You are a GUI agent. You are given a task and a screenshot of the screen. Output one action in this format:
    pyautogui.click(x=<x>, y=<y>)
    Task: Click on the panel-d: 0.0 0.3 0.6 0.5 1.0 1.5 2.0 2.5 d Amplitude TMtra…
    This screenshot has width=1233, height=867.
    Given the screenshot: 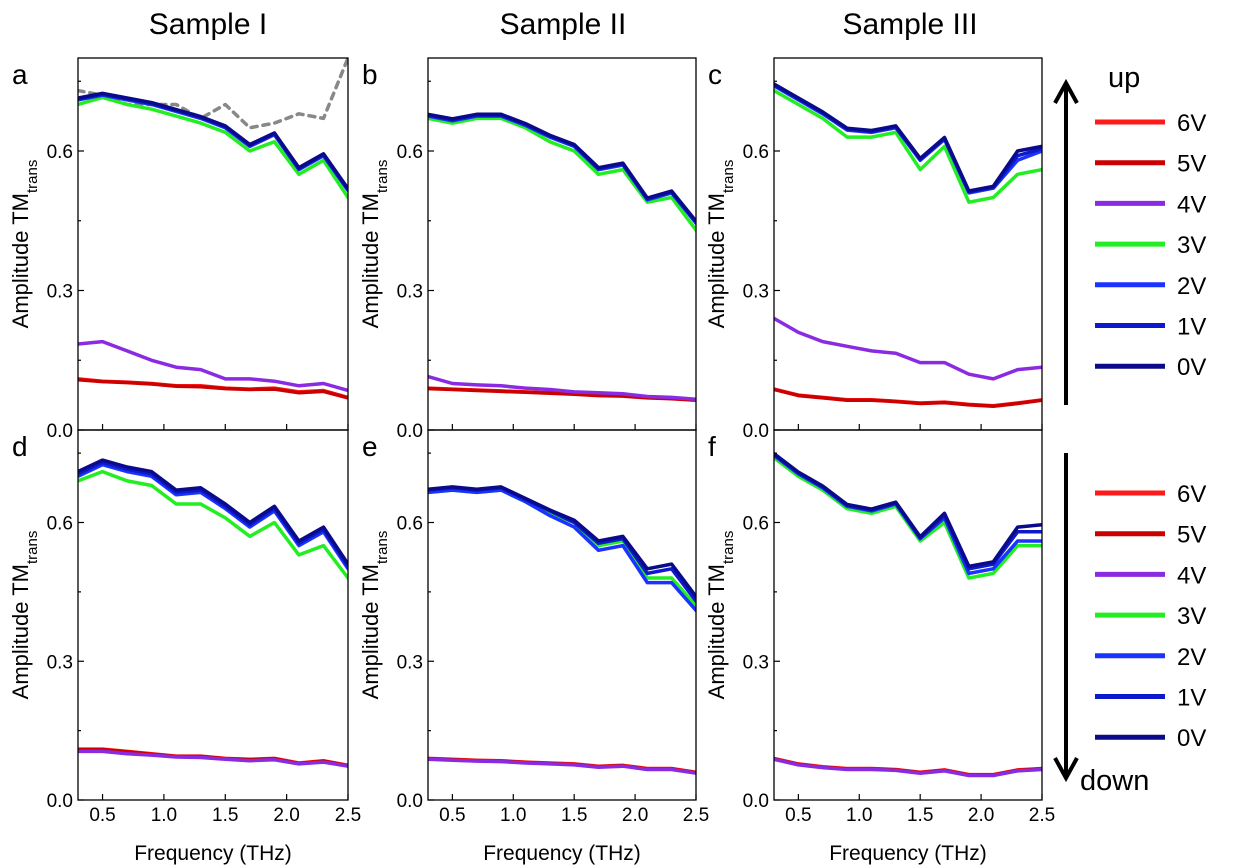 What is the action you would take?
    pyautogui.click(x=184, y=647)
    